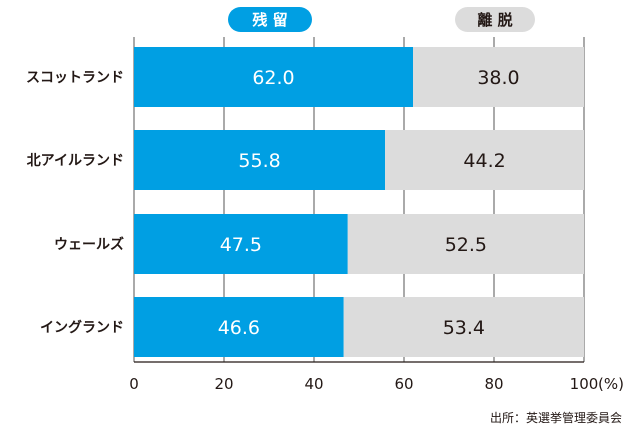  I want to click on value-label-remain-0: 62.0, so click(273, 78).